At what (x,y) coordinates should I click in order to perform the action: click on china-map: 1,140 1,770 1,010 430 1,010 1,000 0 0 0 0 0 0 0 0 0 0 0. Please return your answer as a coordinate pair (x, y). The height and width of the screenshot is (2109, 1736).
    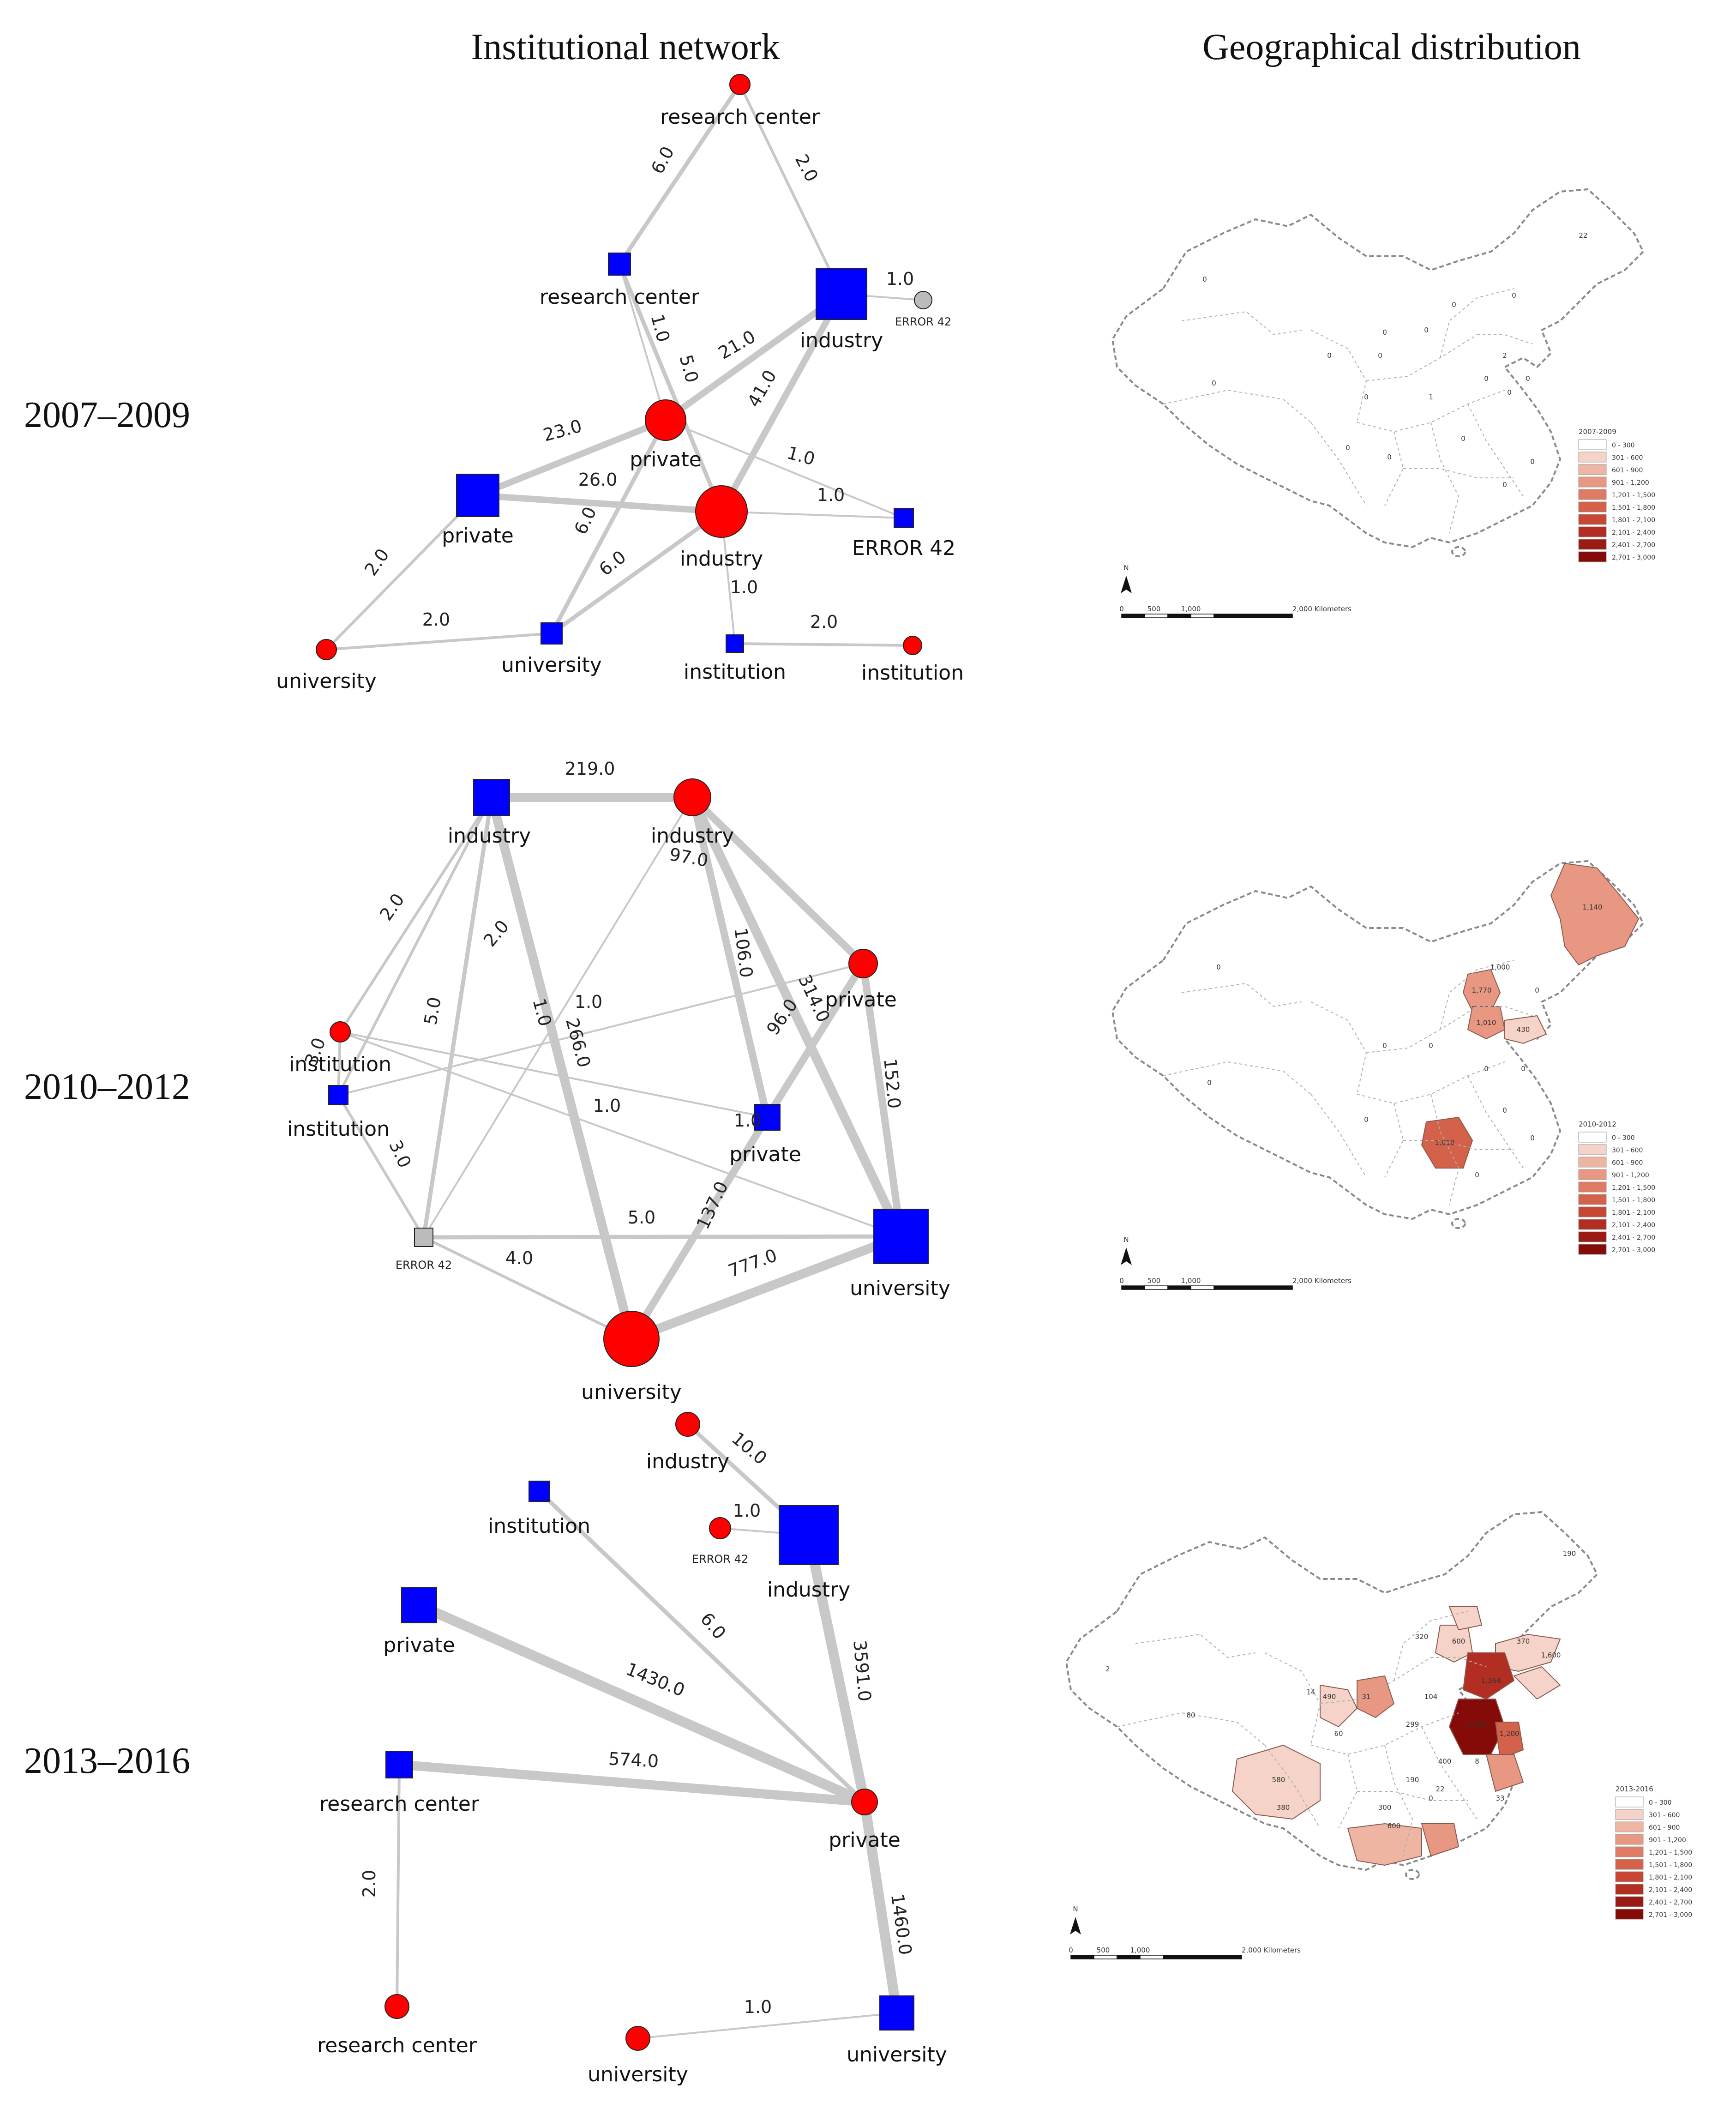
    Looking at the image, I should click on (1377, 1044).